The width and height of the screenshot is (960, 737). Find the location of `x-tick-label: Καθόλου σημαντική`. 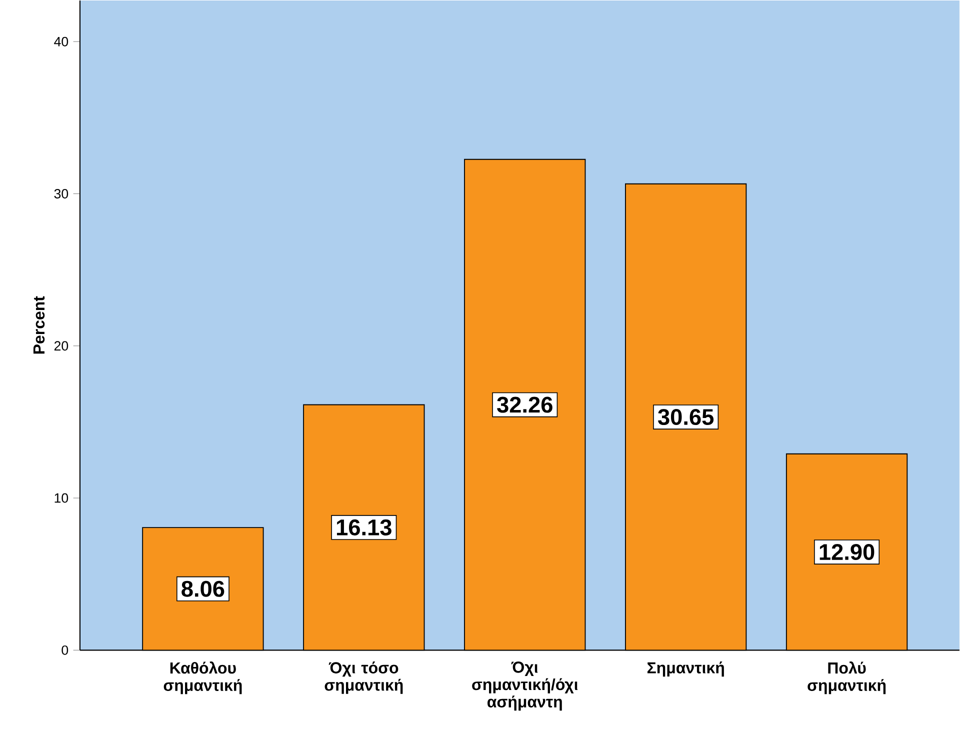

x-tick-label: Καθόλου σημαντική is located at coordinates (203, 677).